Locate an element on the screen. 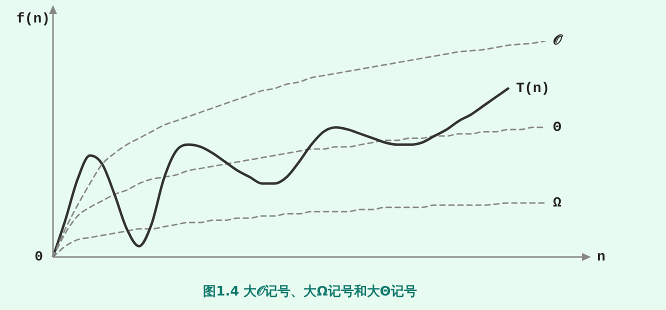  series-label: 𝒪 is located at coordinates (558, 41).